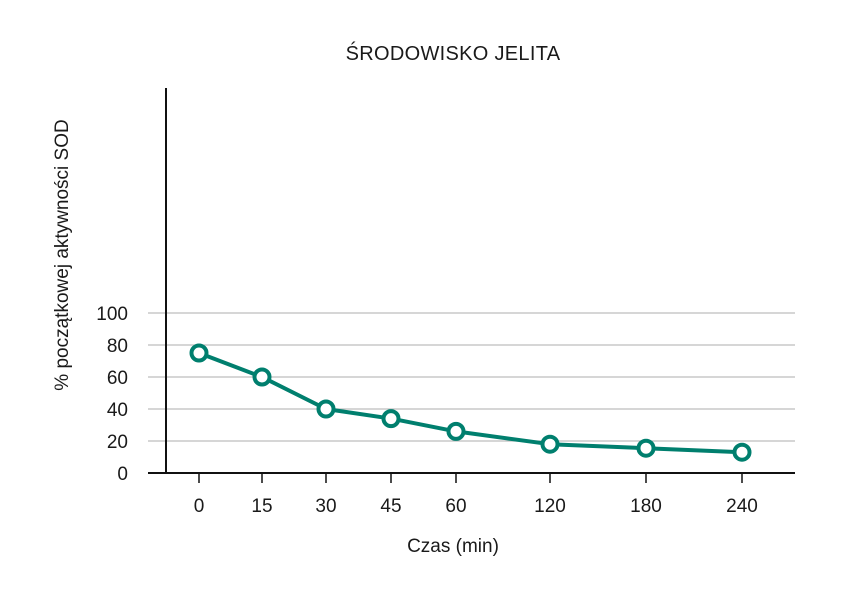 Image resolution: width=842 pixels, height=595 pixels. I want to click on x-tick-label: 15, so click(261, 506).